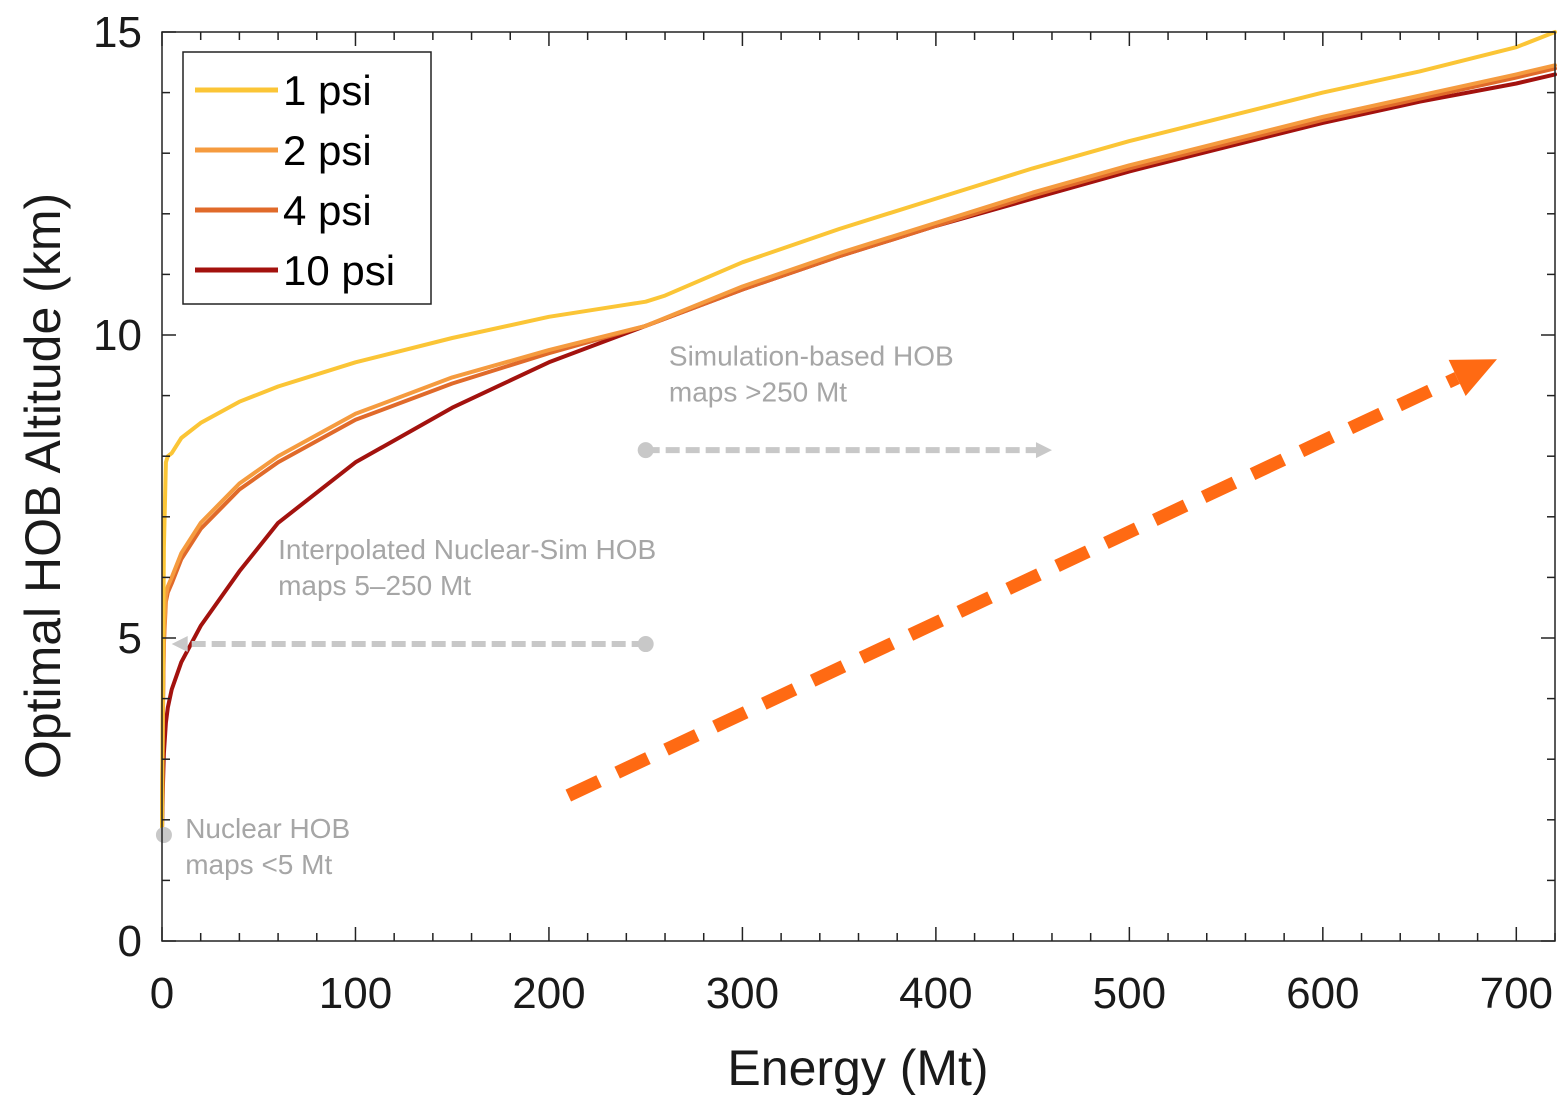 This screenshot has width=1568, height=1095. I want to click on legend-box, so click(307, 178).